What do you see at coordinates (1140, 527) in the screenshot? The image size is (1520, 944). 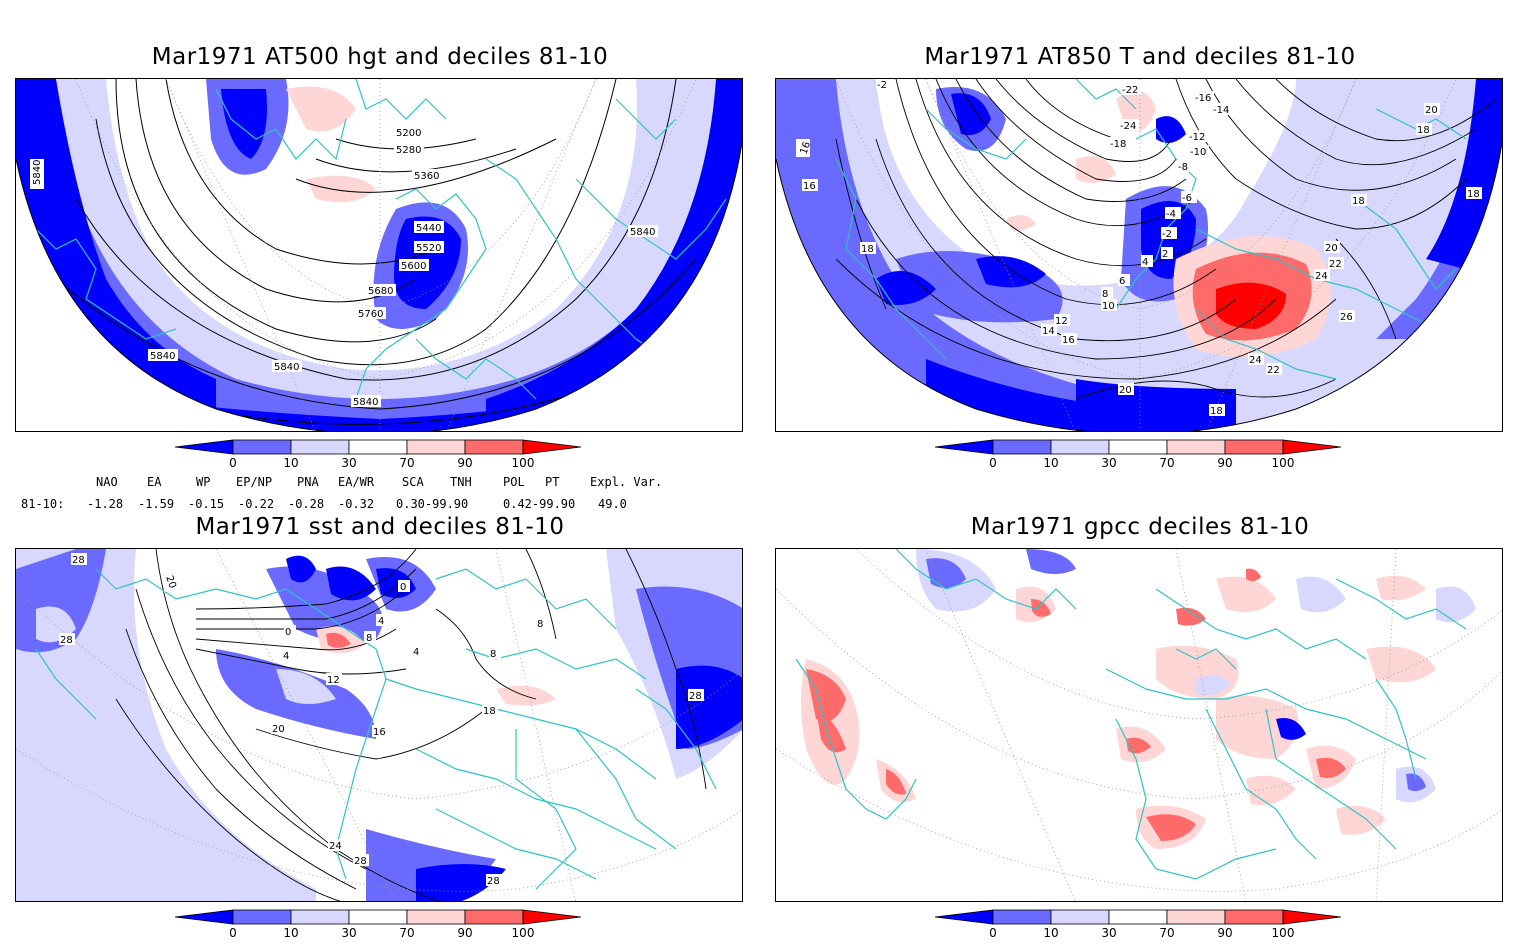 I see `title-gpcc: Mar1971 gpcc deciles 81-10` at bounding box center [1140, 527].